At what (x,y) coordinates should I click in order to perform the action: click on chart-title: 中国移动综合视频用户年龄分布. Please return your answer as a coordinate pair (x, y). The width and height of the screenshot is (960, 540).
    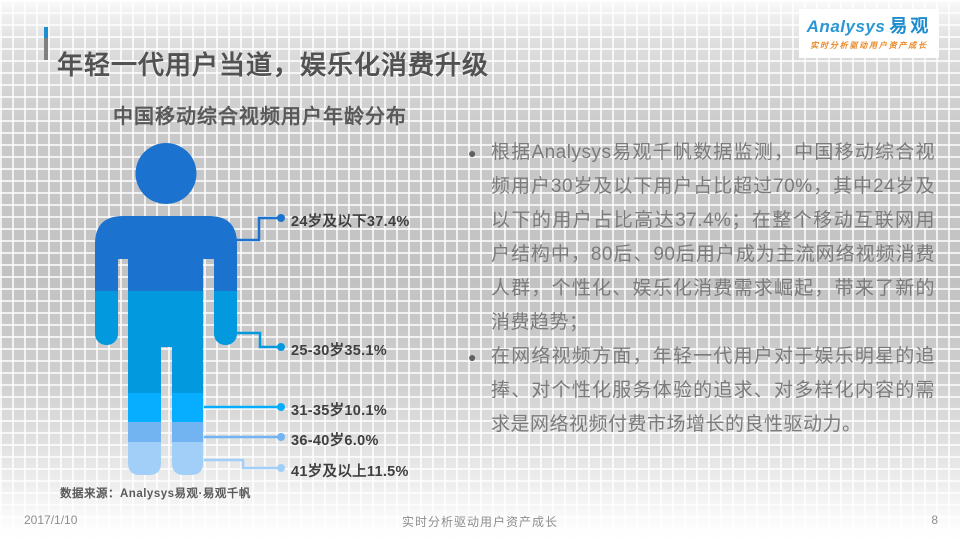
    Looking at the image, I should click on (260, 117).